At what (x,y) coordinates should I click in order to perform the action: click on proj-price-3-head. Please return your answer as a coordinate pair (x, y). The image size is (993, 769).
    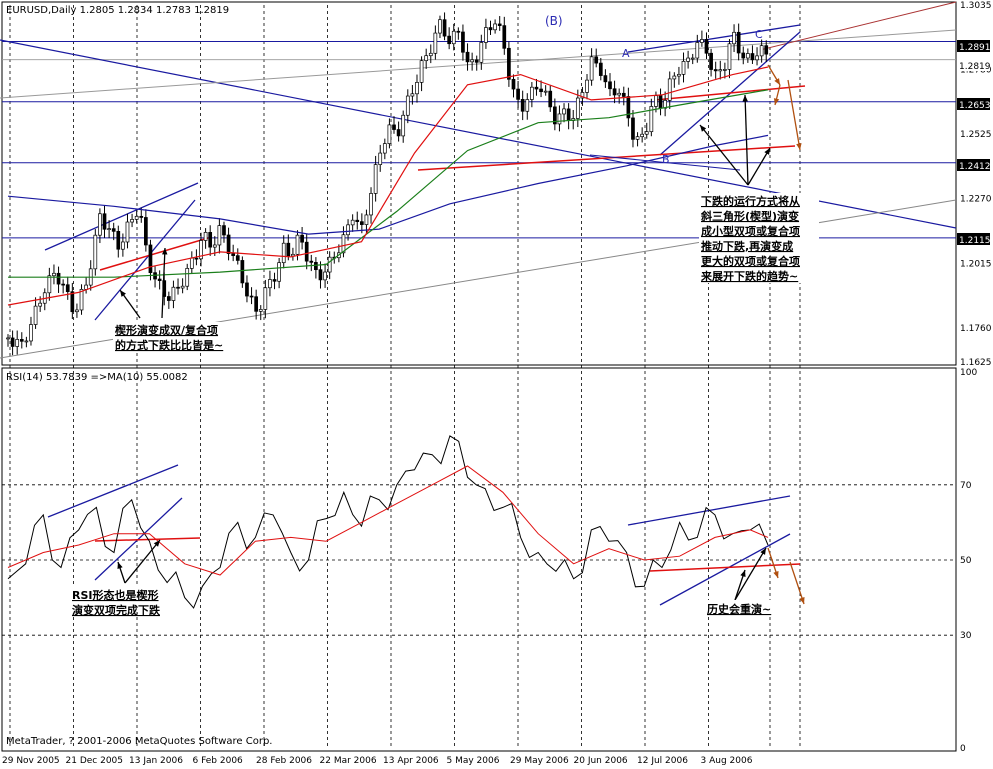
    Looking at the image, I should click on (799, 146).